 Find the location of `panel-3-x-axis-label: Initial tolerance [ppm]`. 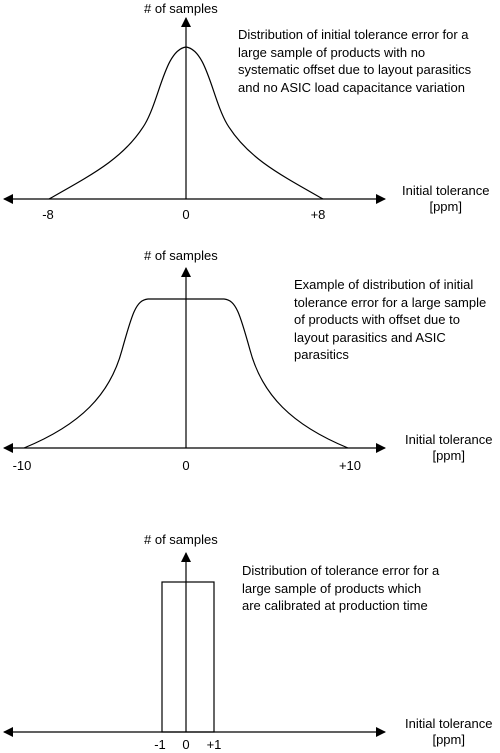

panel-3-x-axis-label: Initial tolerance [ppm] is located at coordinates (448, 732).